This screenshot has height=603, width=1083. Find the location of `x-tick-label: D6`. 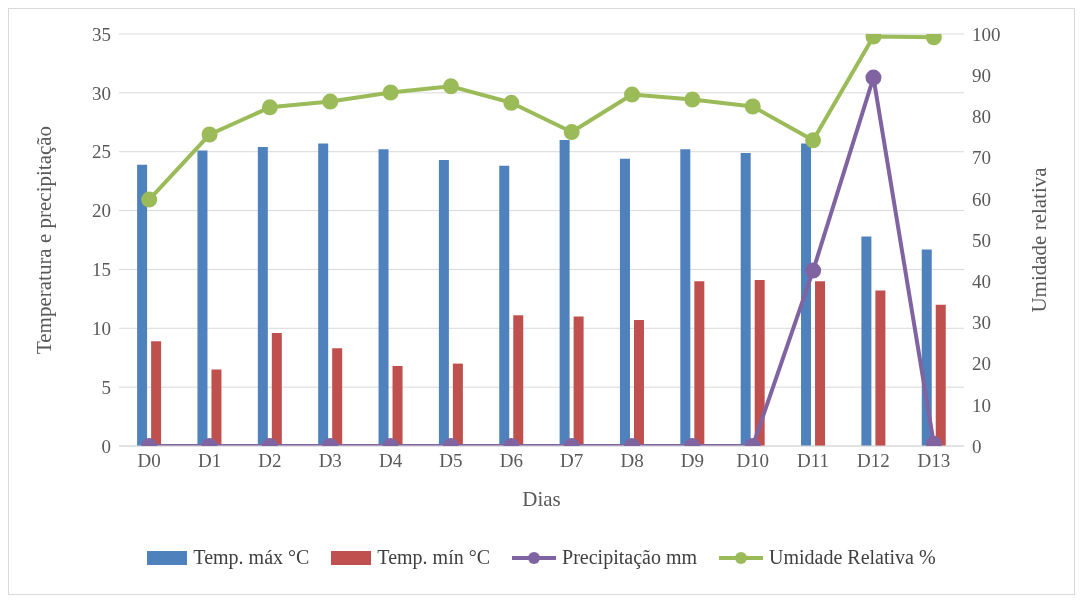

x-tick-label: D6 is located at coordinates (511, 461).